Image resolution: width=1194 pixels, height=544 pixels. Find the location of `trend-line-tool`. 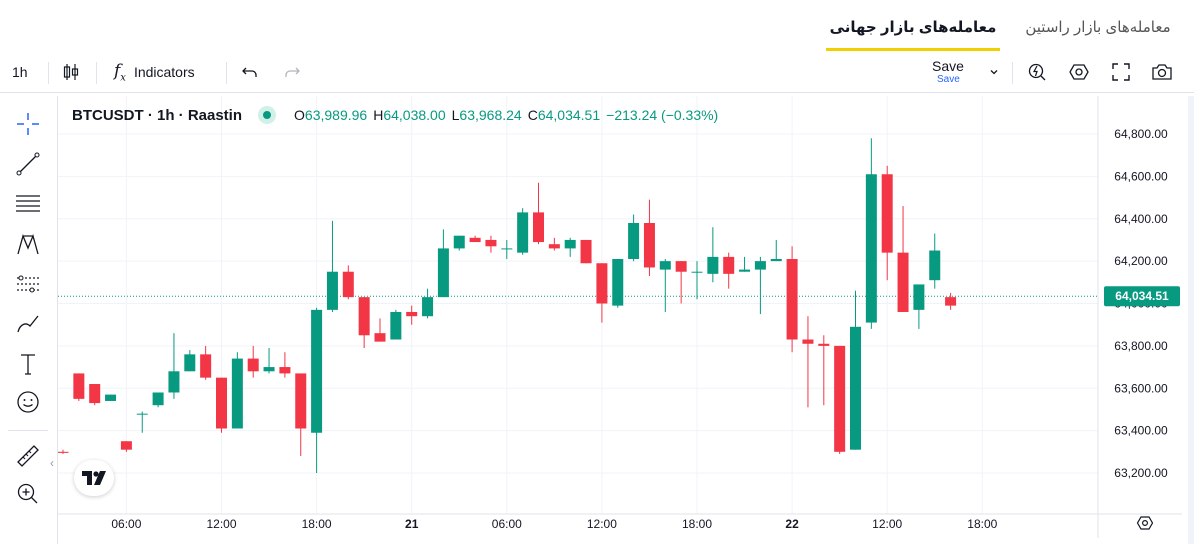

trend-line-tool is located at coordinates (28, 164).